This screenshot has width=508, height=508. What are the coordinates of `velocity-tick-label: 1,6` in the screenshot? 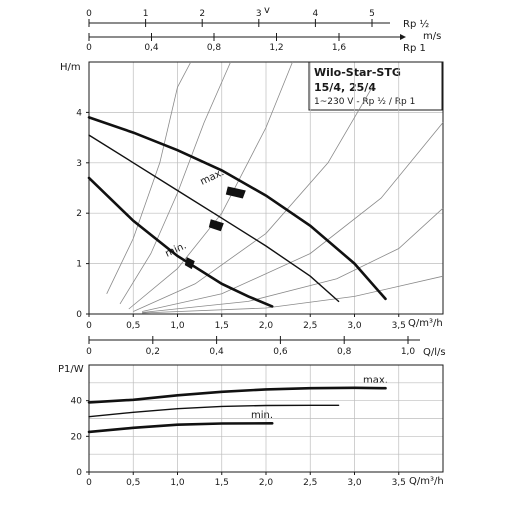 It's located at (339, 48).